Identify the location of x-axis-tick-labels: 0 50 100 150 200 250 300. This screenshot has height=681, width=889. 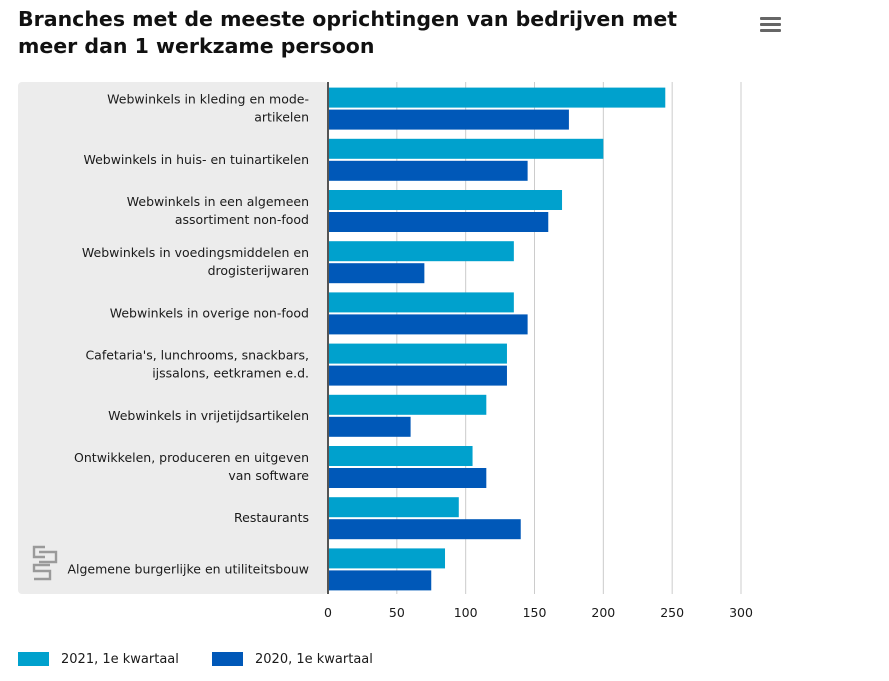
(538, 612).